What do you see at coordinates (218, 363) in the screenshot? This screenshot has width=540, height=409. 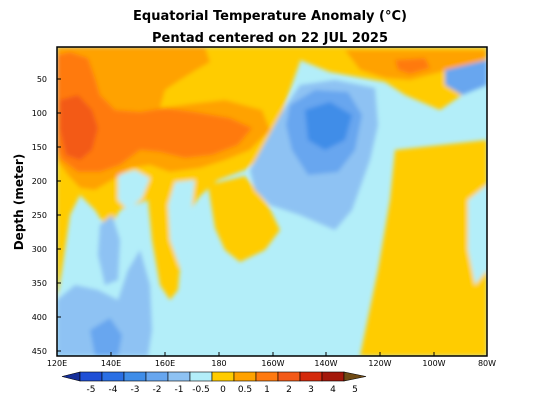 I see `x-tick-label: 180` at bounding box center [218, 363].